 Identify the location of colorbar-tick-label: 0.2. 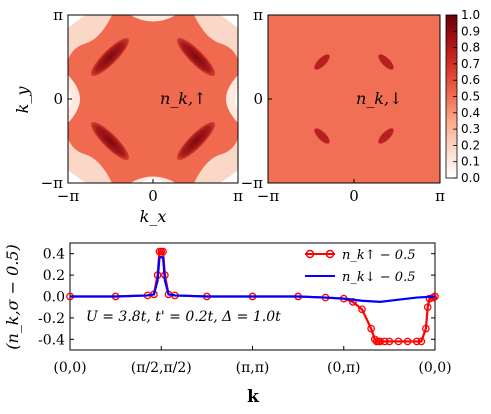
(470, 145).